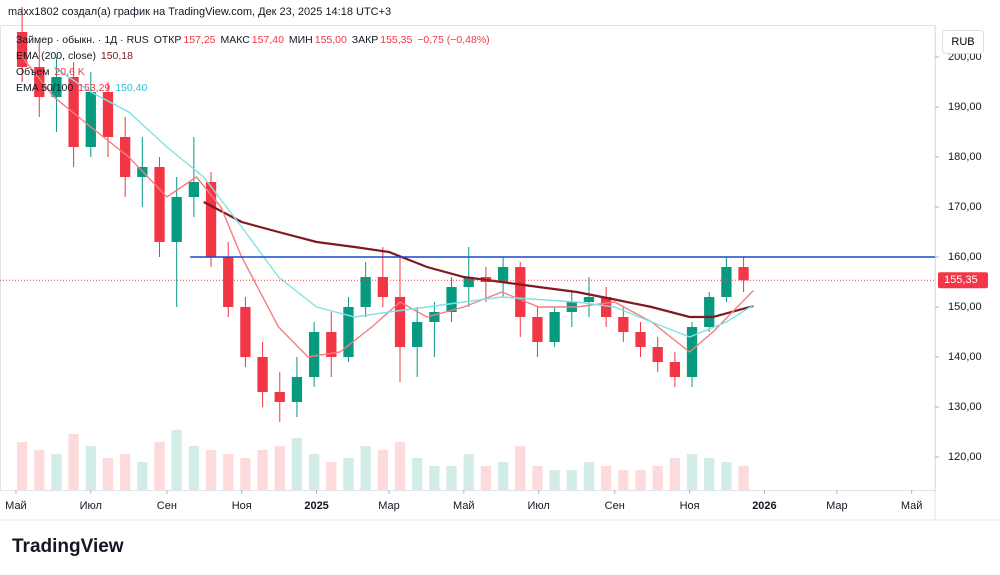 The image size is (1000, 575). Describe the element at coordinates (82, 40) in the screenshot. I see `symbol: Займер · обыкн. · 1Д · RUS` at that location.